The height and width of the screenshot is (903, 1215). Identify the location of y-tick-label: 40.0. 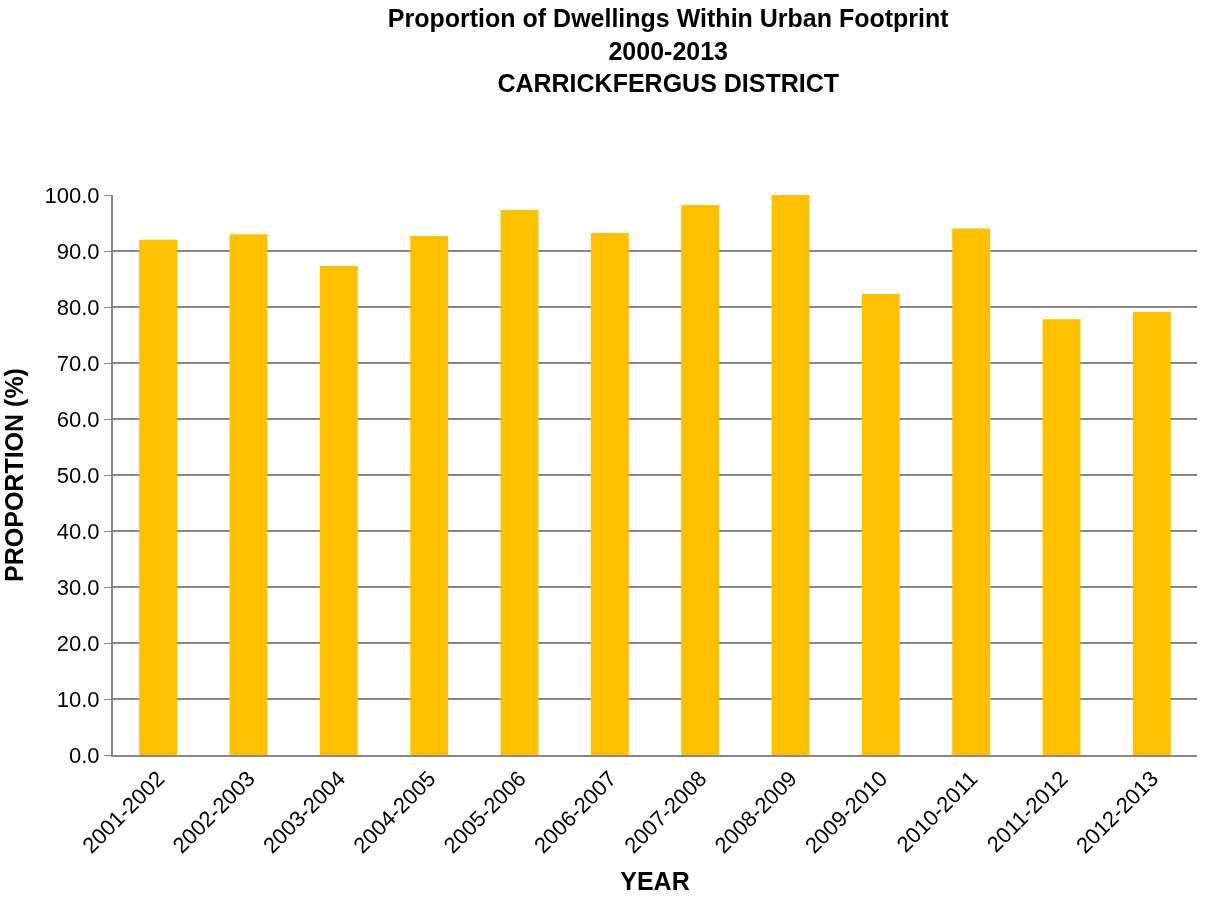
(78, 531).